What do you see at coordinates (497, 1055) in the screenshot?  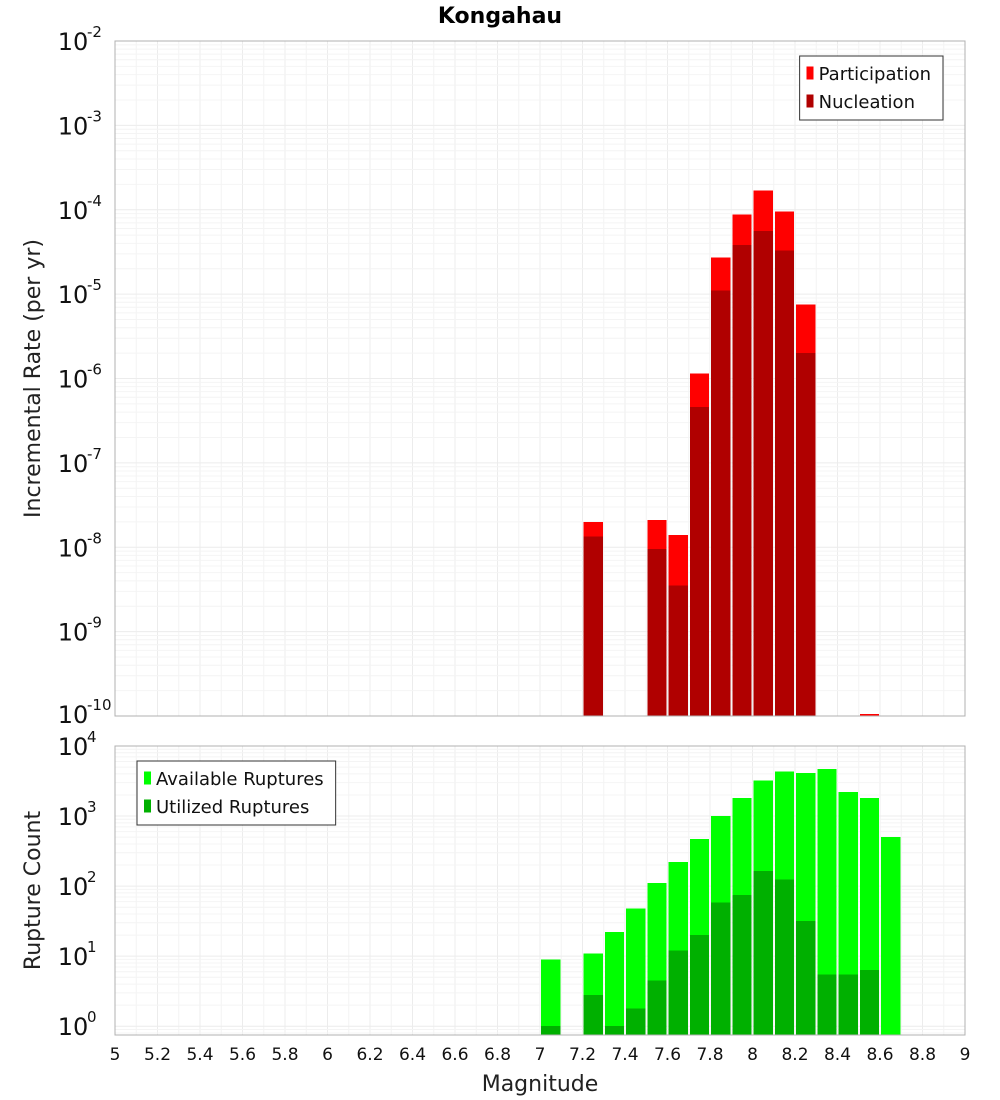 I see `x-tick-label: 6.8` at bounding box center [497, 1055].